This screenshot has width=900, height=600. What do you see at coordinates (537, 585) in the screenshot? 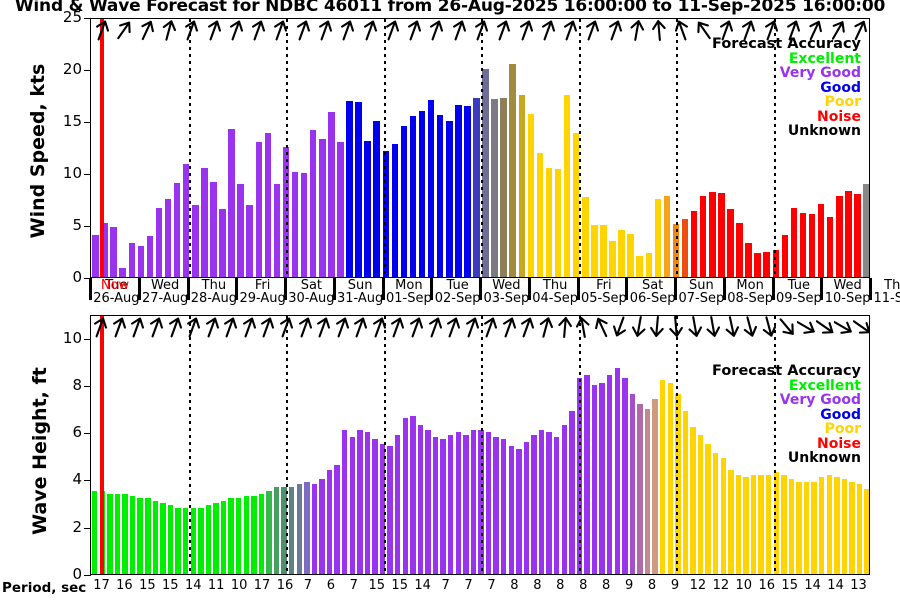
I see `period-value: 8` at bounding box center [537, 585].